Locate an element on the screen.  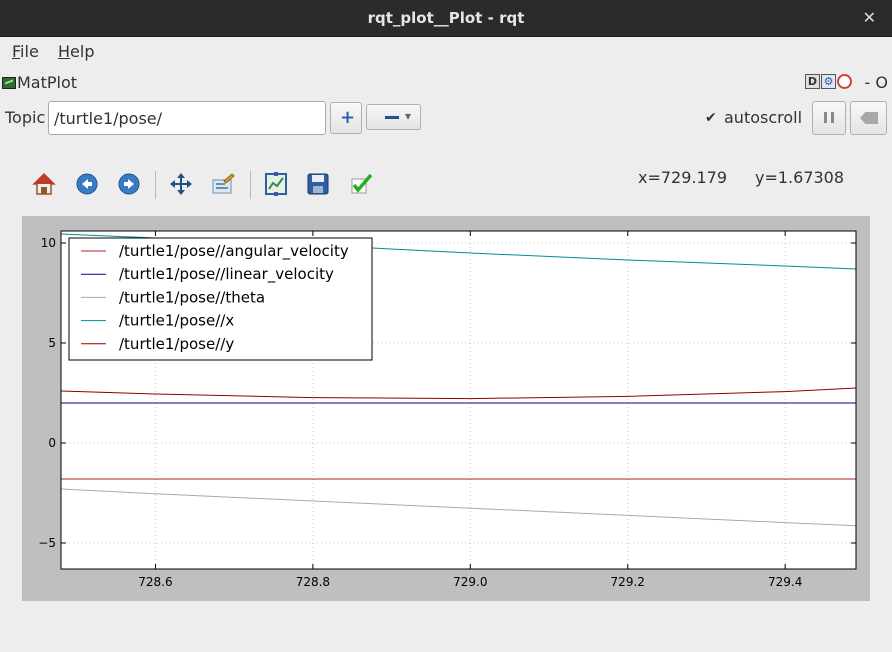
forward-icon is located at coordinates (129, 184).